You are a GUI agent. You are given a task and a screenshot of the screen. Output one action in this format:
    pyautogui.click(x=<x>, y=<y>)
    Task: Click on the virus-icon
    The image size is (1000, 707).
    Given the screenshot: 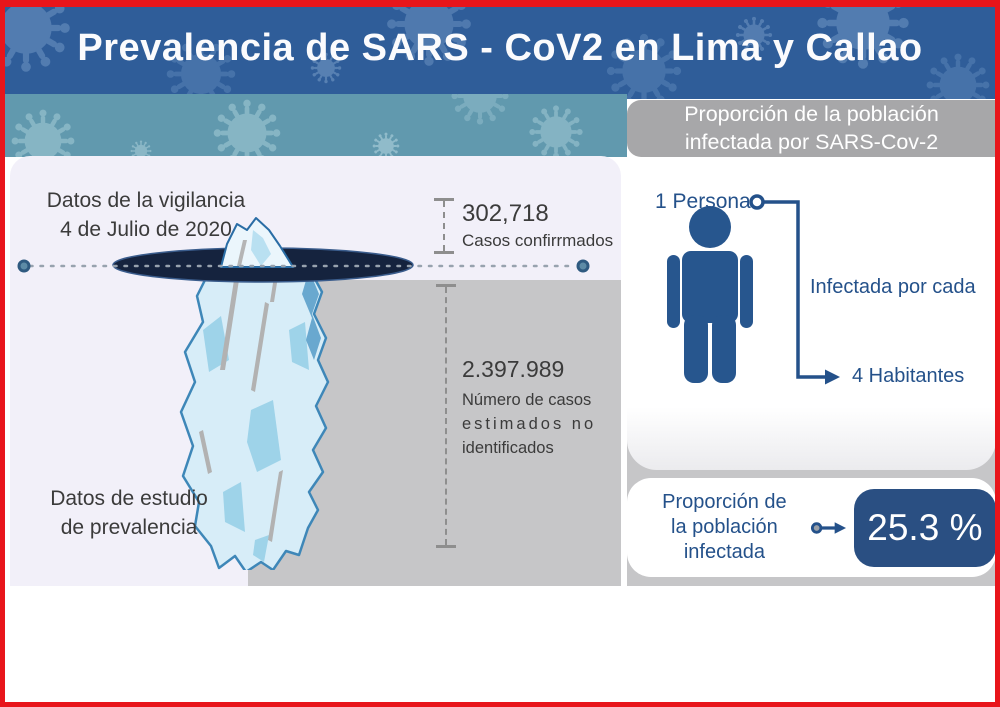 What is the action you would take?
    pyautogui.click(x=313, y=125)
    